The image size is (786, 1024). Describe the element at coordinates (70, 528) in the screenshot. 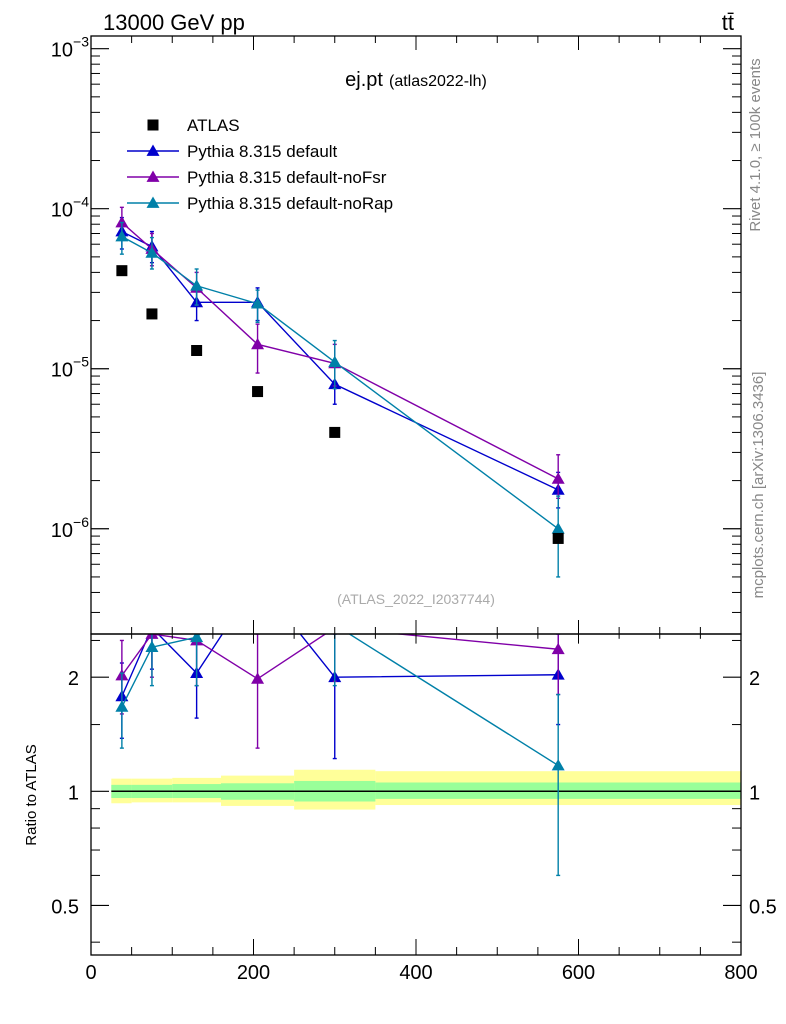

I see `y-tick-label: 10⁻⁶` at that location.